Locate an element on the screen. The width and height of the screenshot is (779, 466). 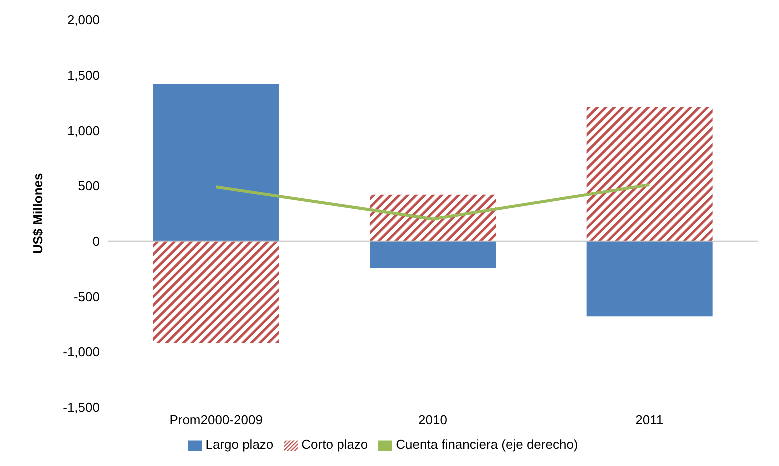
y-tick-label: 1,000 is located at coordinates (83, 130).